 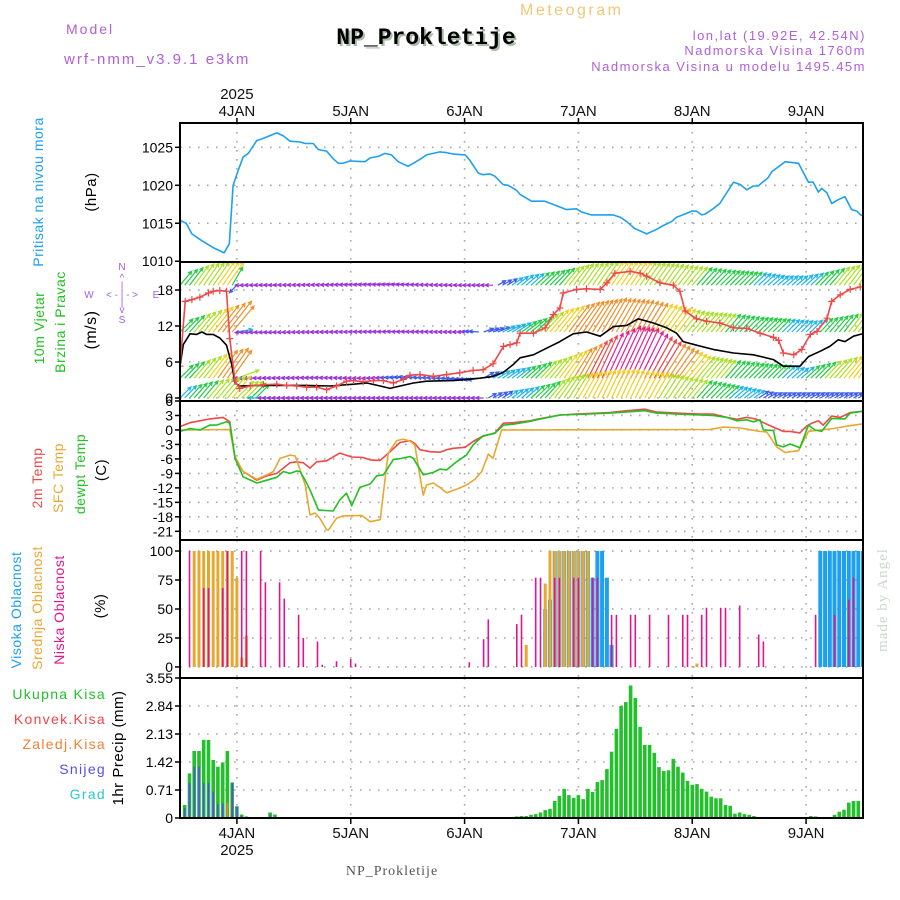 I want to click on x-tick-label-top: 4JAN, so click(x=237, y=111).